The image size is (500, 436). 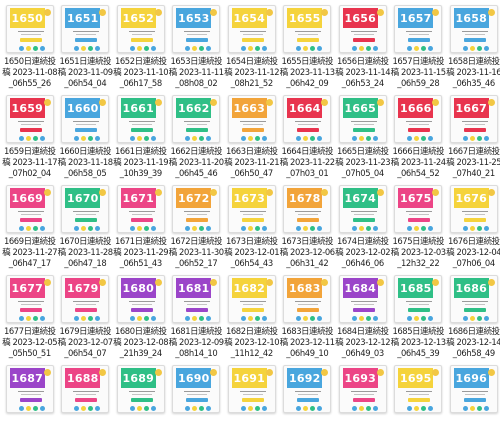 I want to click on file-item: 1693, so click(x=363, y=398).